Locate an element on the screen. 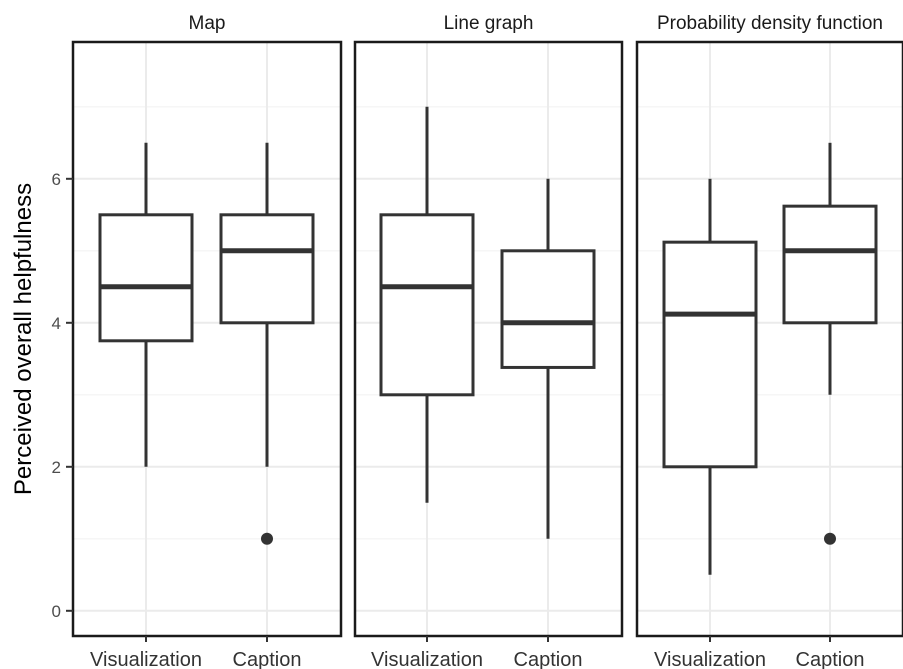  panel-title: Probability density function is located at coordinates (770, 23).